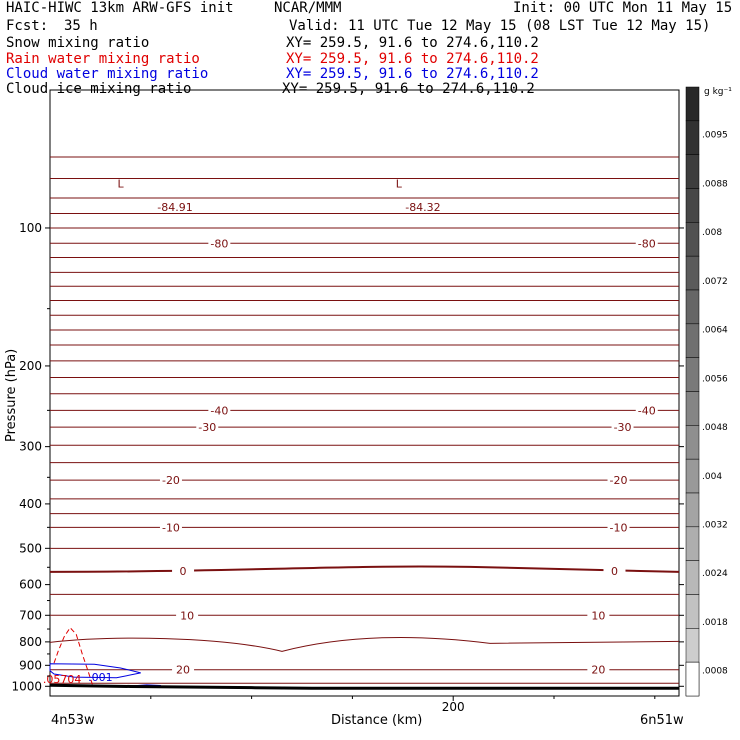  Describe the element at coordinates (364, 686) in the screenshot. I see `terrain-line` at that location.